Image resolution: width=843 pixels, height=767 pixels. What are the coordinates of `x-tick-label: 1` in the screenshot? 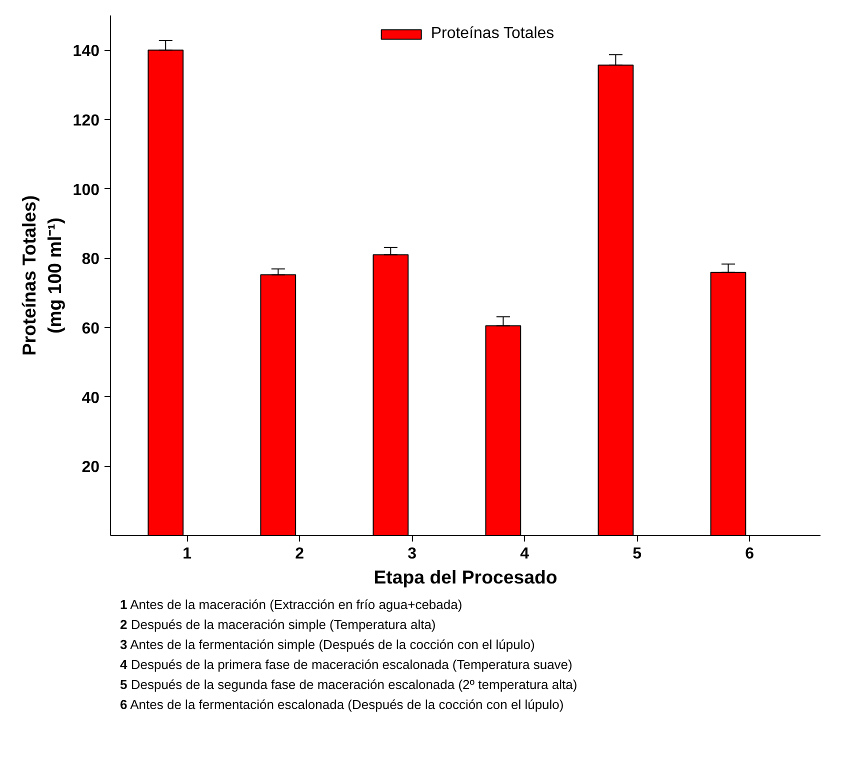 It's located at (187, 554).